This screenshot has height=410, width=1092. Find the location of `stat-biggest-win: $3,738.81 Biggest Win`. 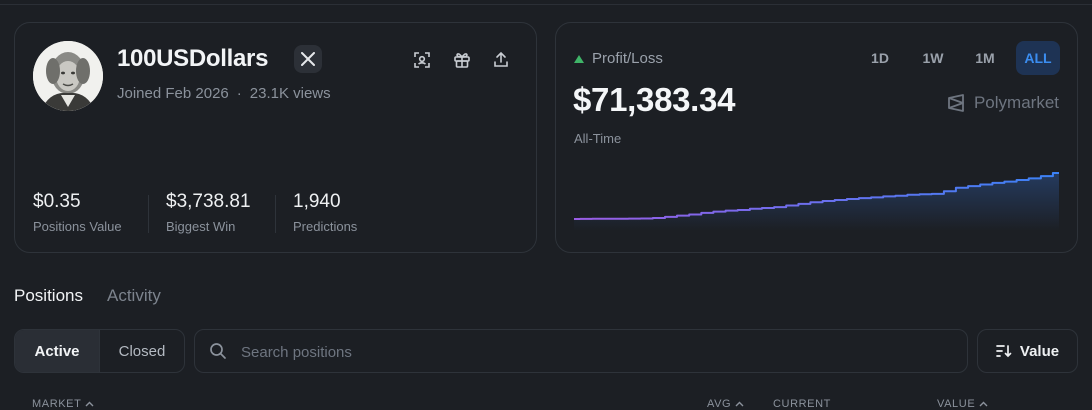

stat-biggest-win: $3,738.81 Biggest Win is located at coordinates (208, 212).